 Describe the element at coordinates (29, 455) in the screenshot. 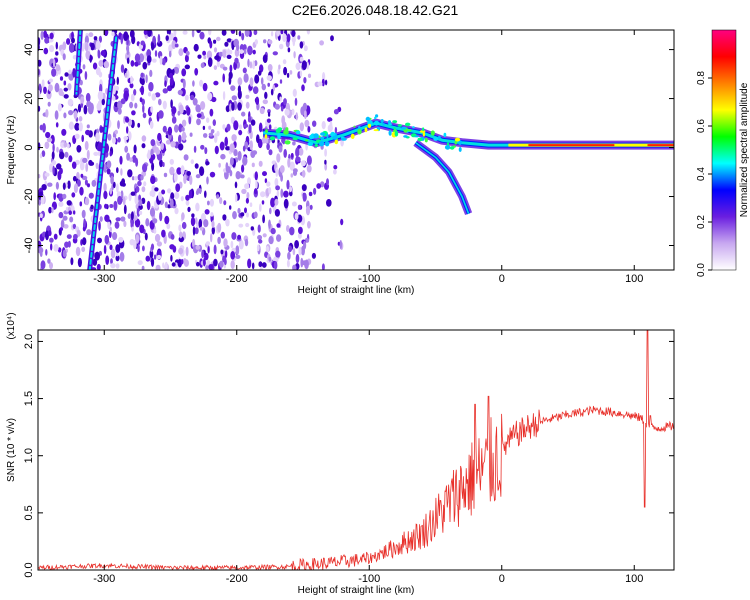

I see `snr-ytick-label: 1.0` at that location.